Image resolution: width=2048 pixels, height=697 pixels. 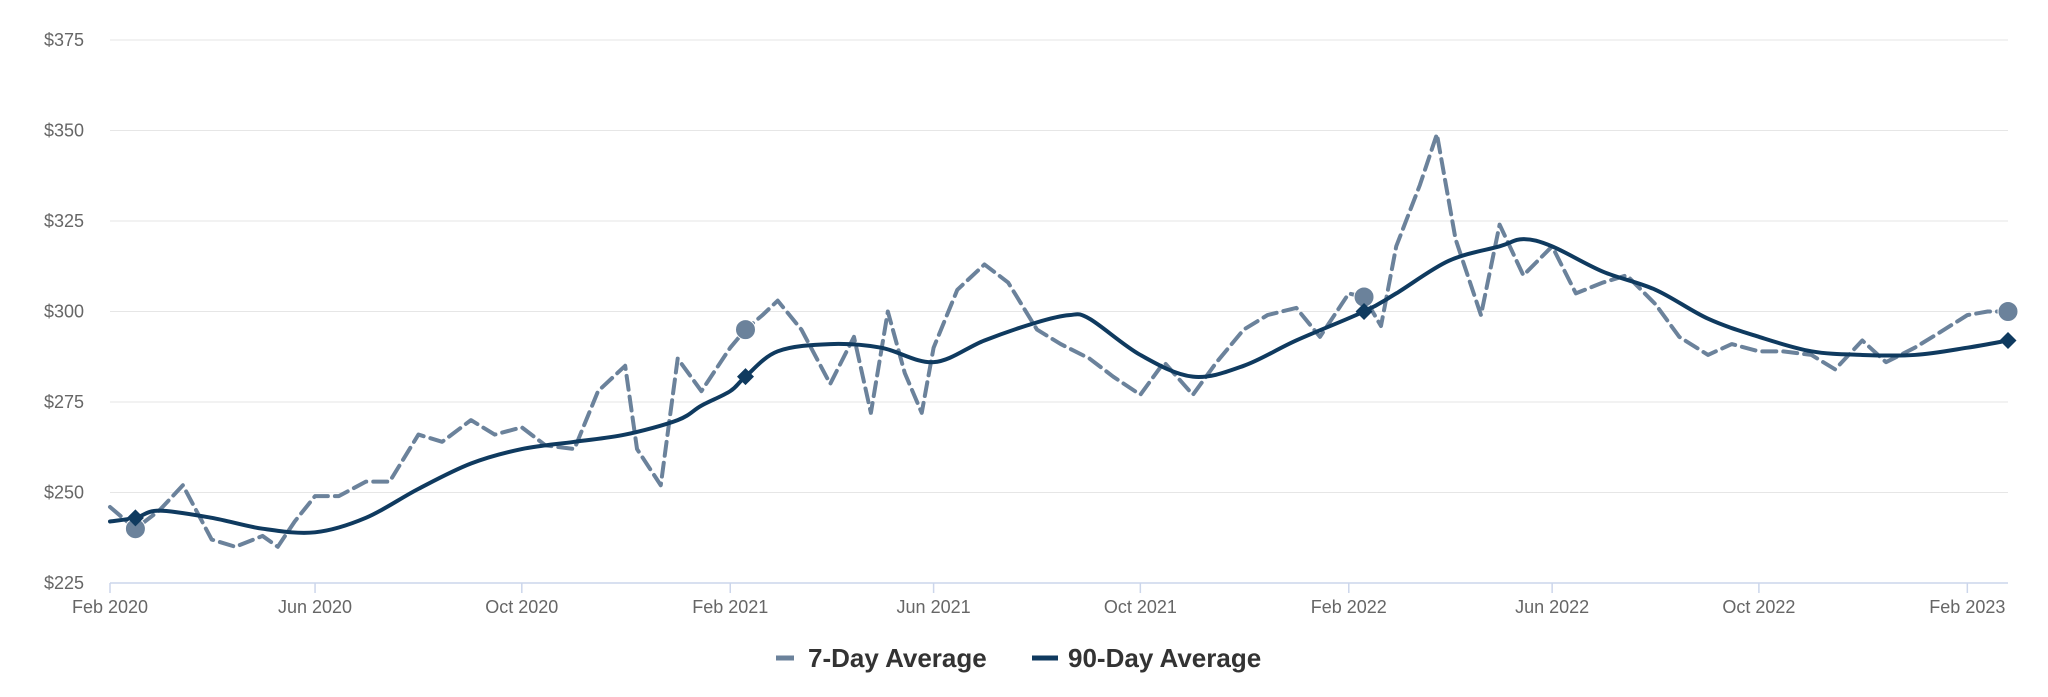 I want to click on x-tick-label: Jun 2022, so click(x=1552, y=607).